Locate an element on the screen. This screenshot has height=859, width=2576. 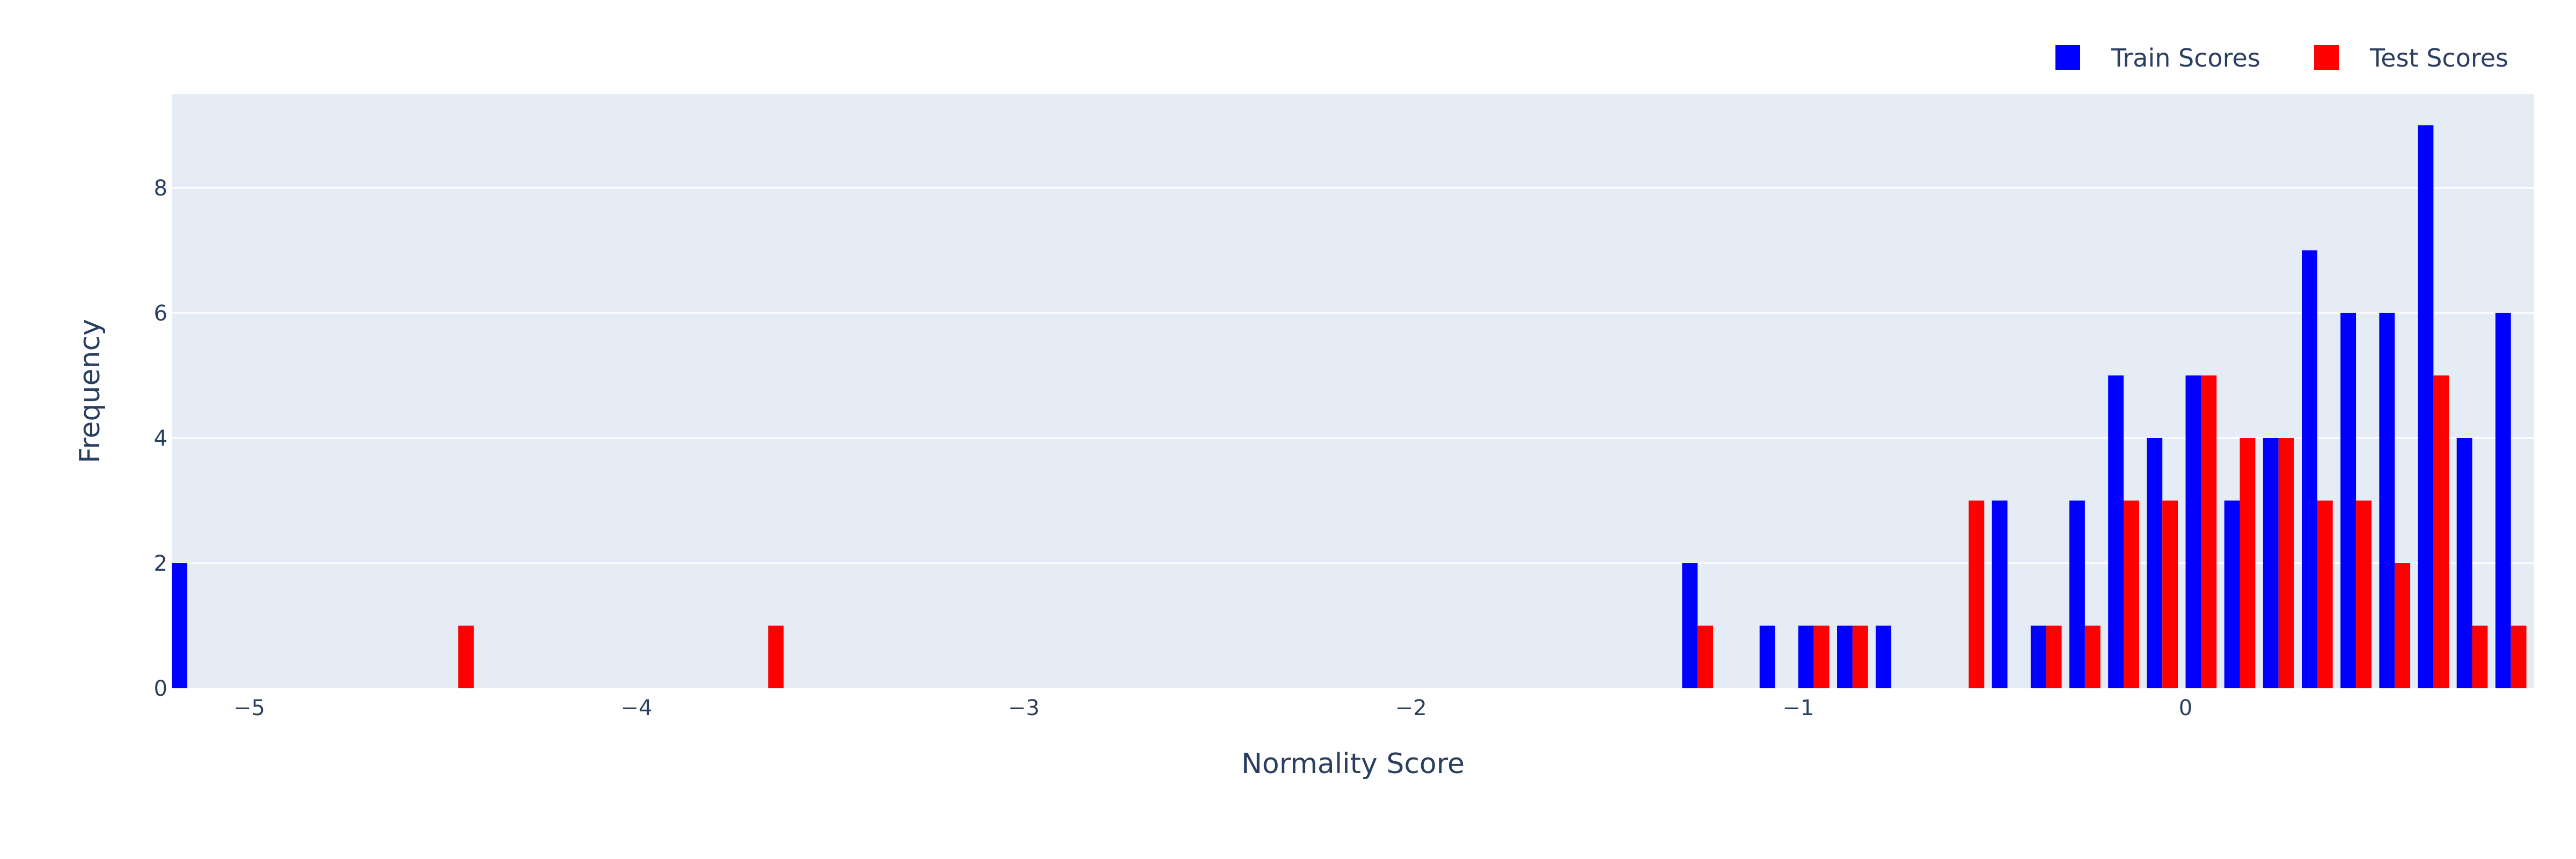
y-tick-label: 4 is located at coordinates (160, 438).